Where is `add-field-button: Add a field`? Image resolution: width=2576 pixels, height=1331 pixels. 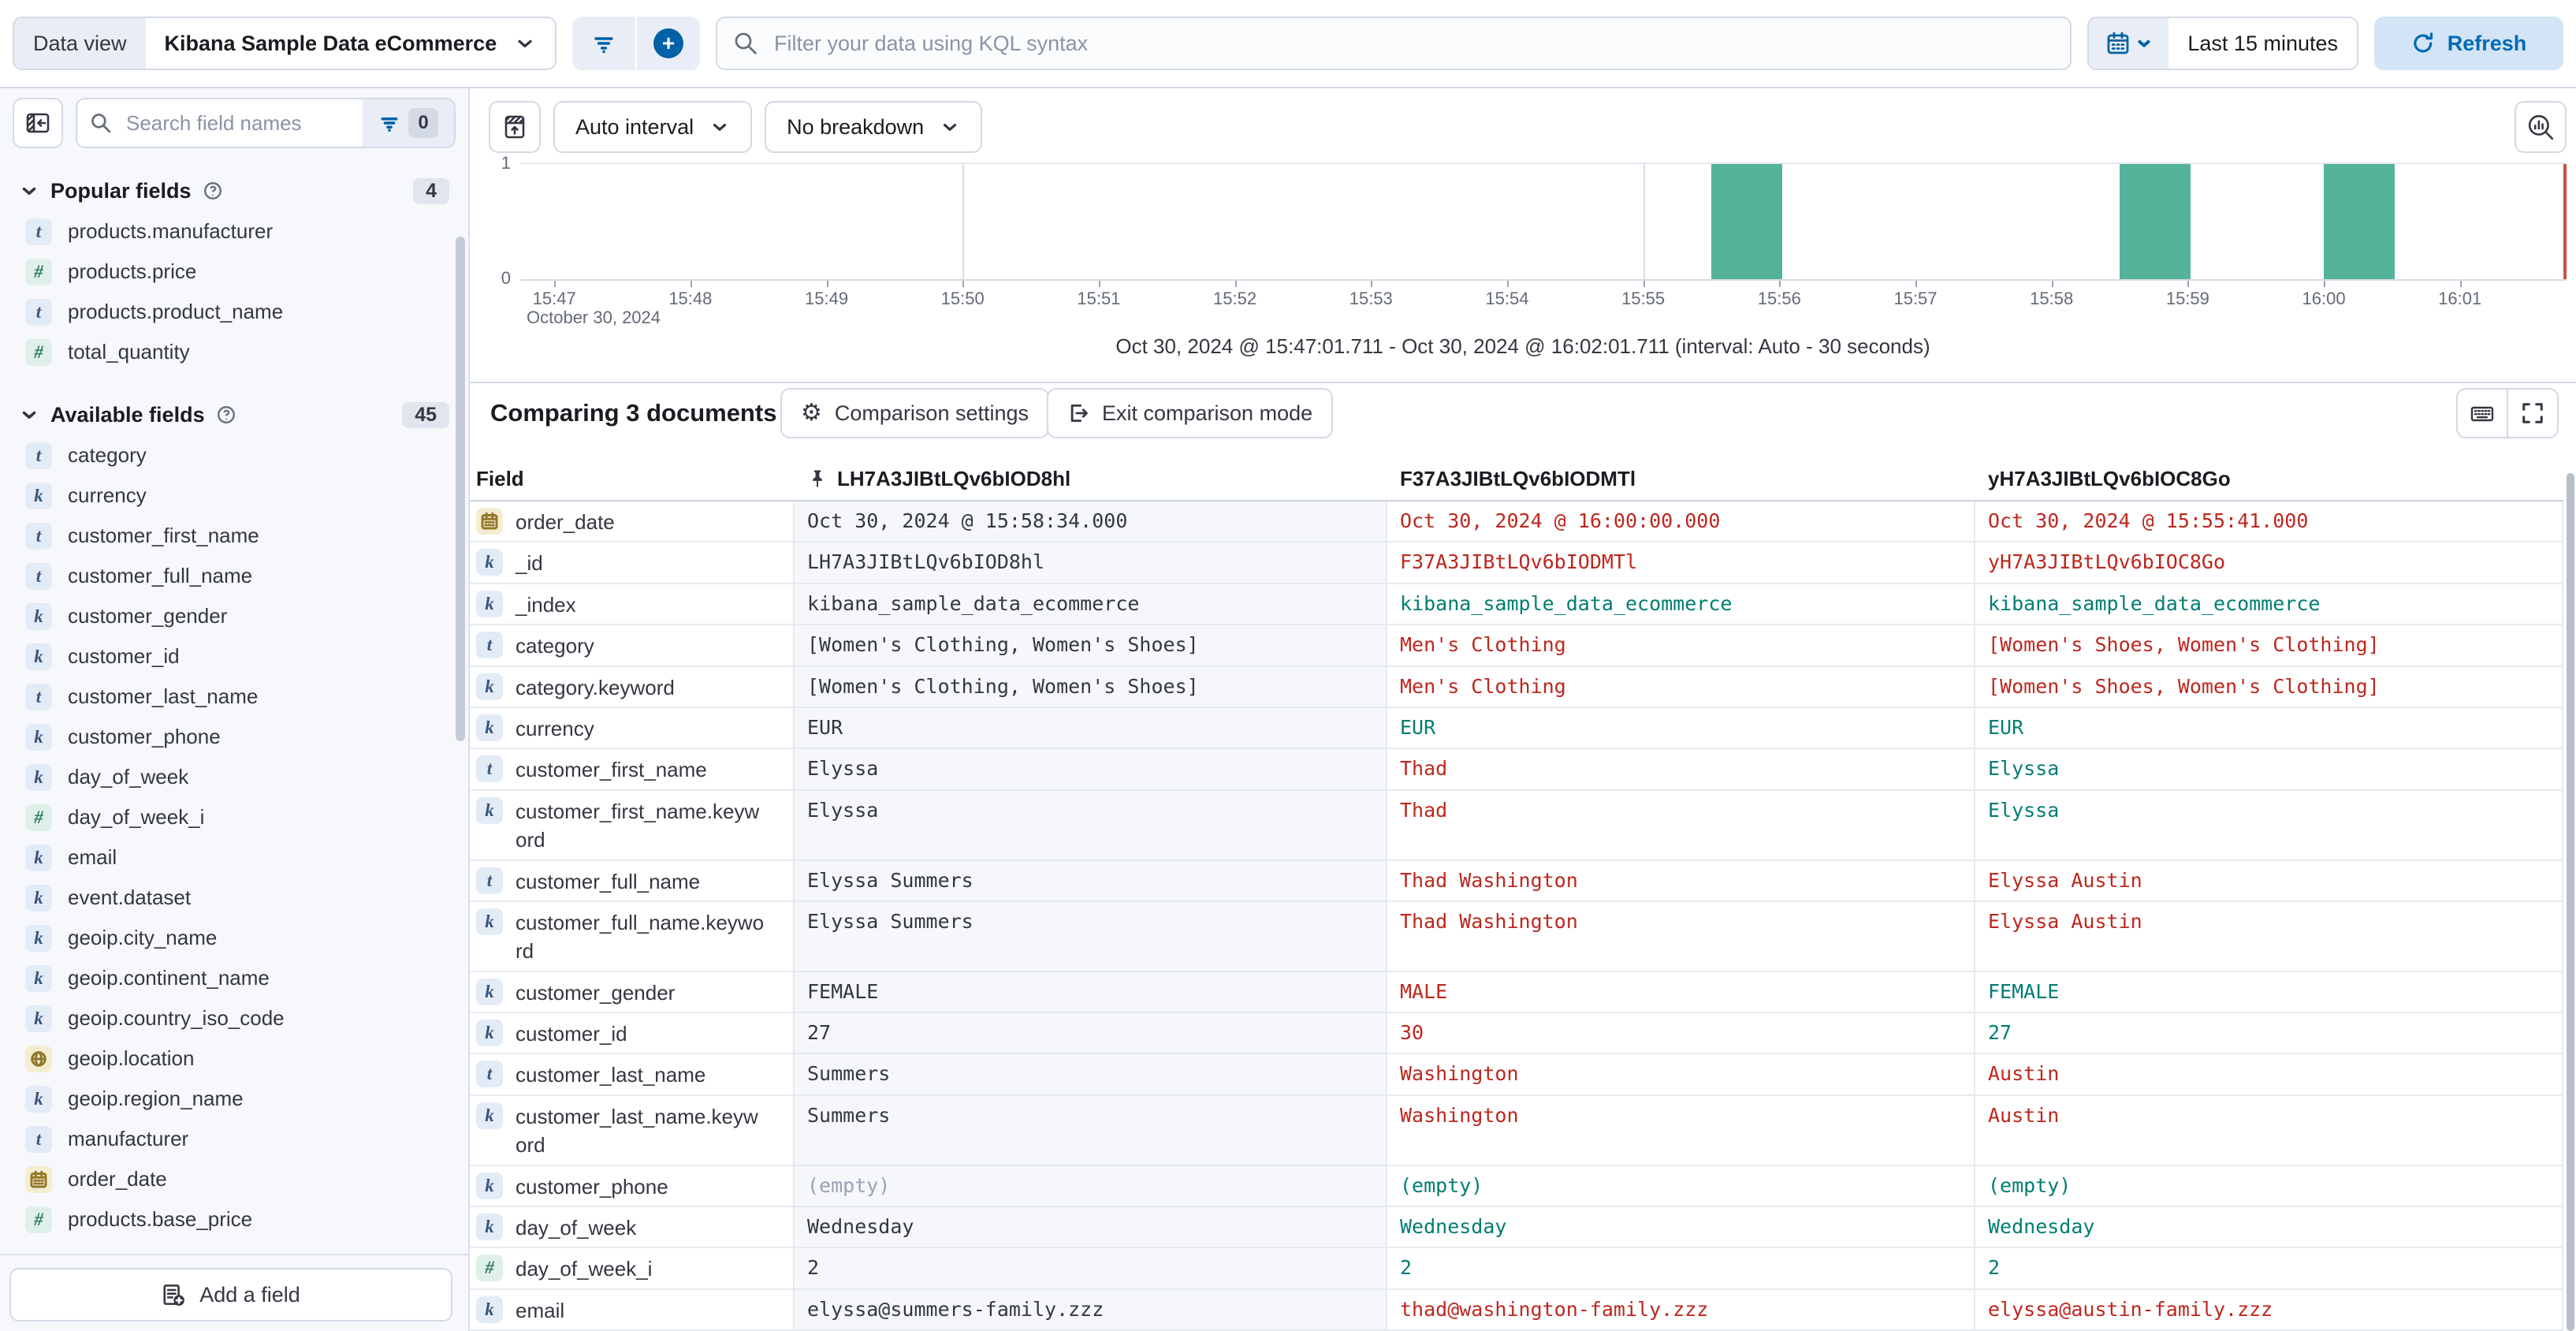 add-field-button: Add a field is located at coordinates (230, 1295).